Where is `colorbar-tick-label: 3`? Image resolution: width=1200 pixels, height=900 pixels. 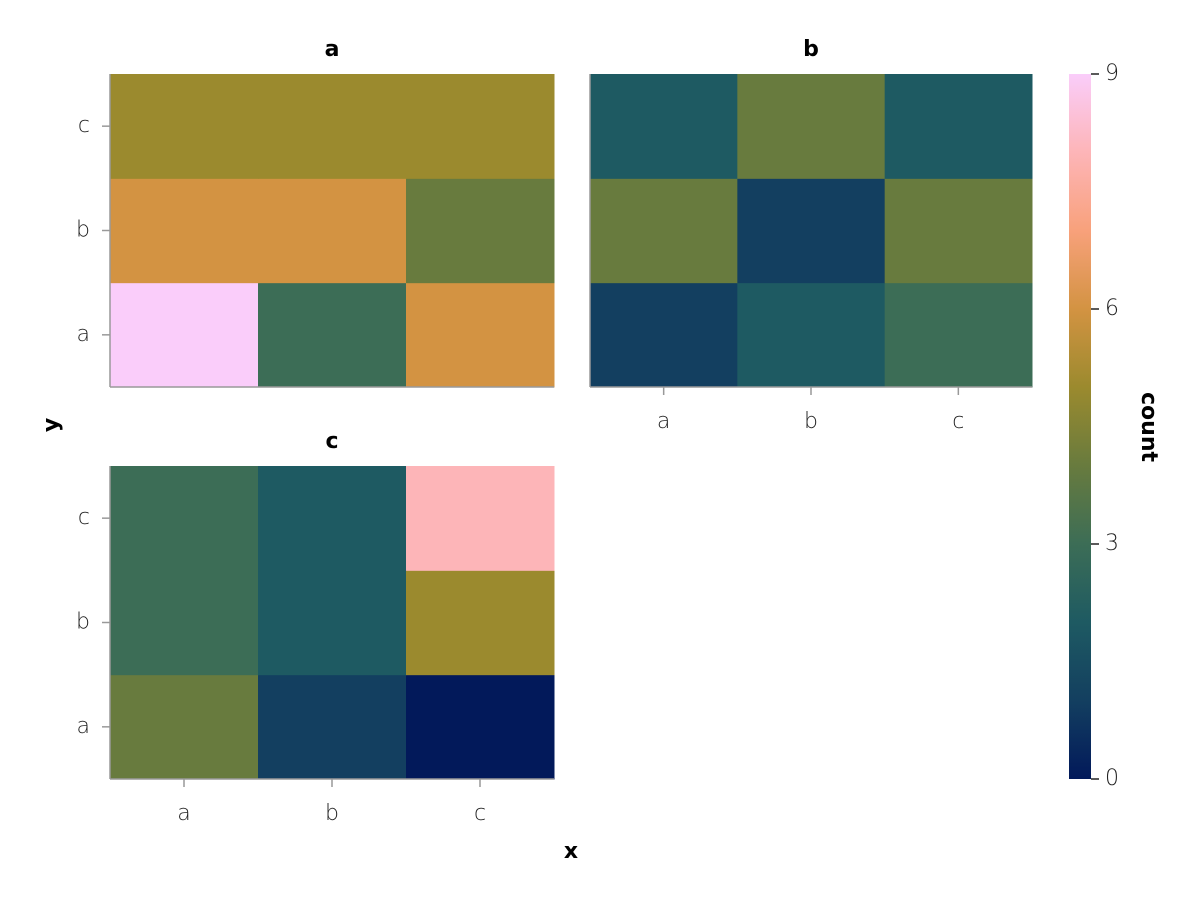 colorbar-tick-label: 3 is located at coordinates (1112, 543).